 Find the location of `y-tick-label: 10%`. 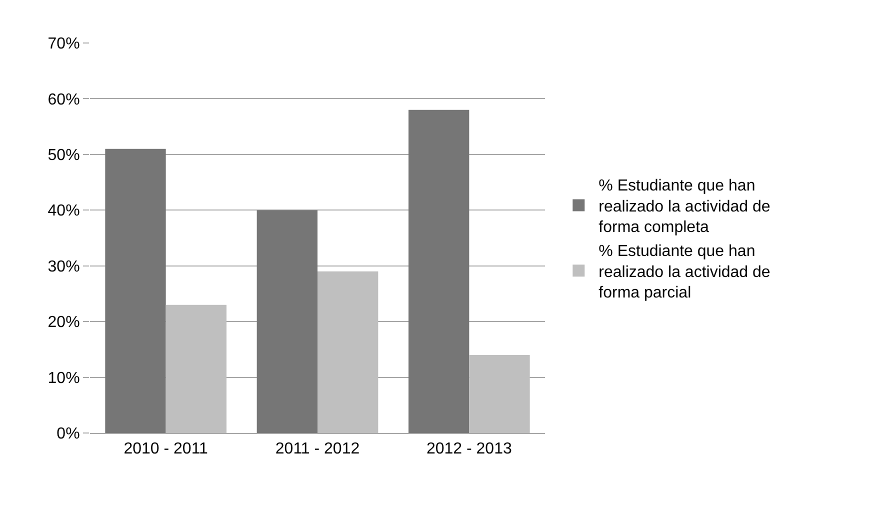

y-tick-label: 10% is located at coordinates (64, 378).